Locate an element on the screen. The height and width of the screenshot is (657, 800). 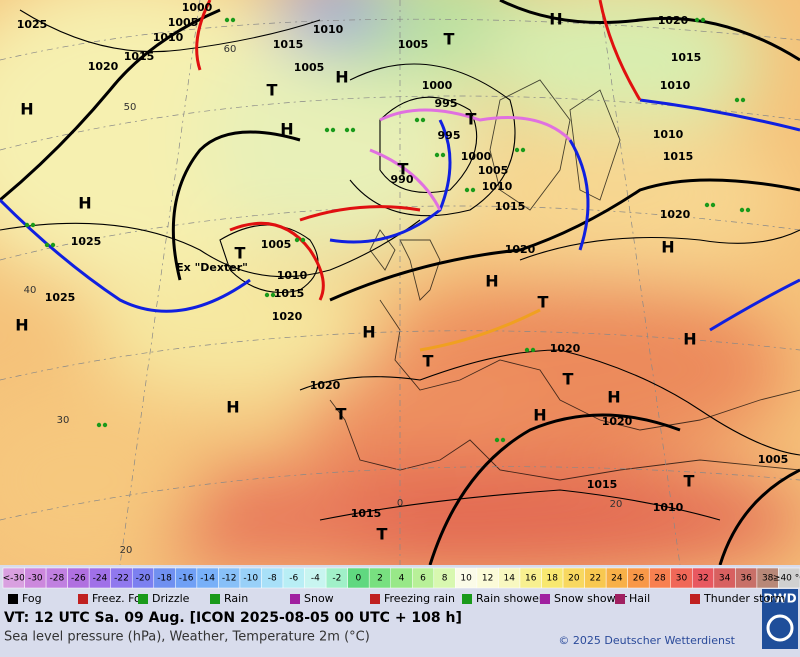
pressure-label: 995 is located at coordinates (446, 103).